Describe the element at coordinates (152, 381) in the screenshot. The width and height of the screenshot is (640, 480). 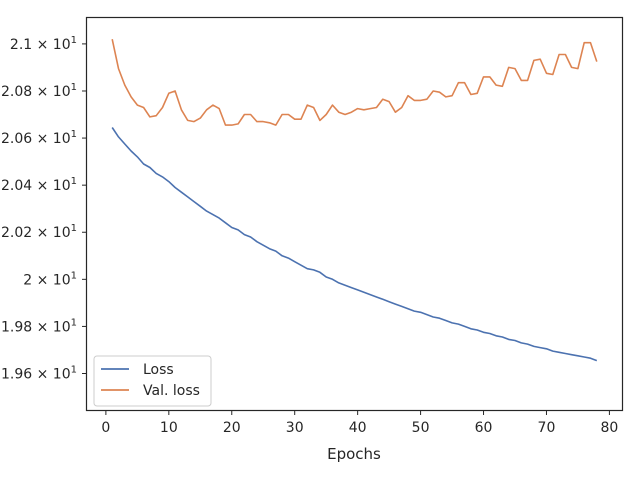
I see `legend: Loss Val. loss` at that location.